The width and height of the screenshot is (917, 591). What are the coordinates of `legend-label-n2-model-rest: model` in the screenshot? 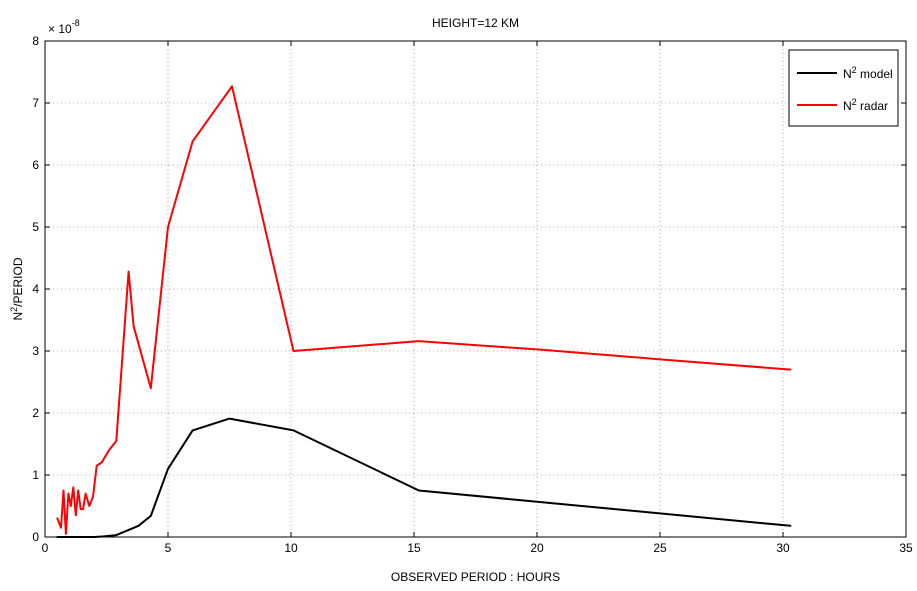 It's located at (875, 74).